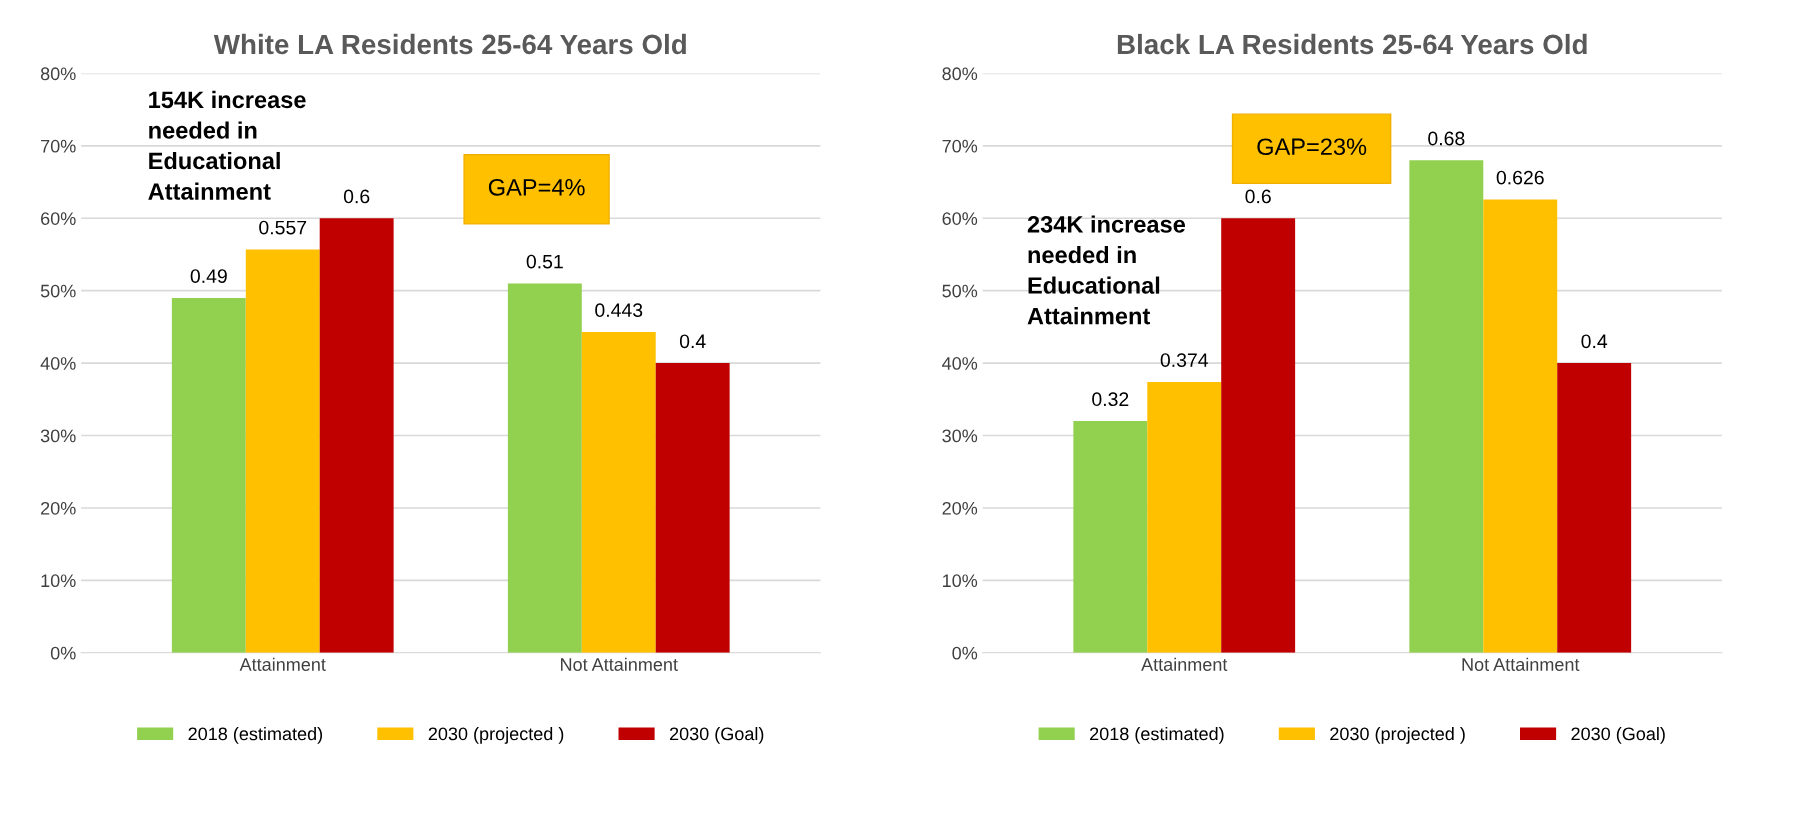 This screenshot has height=816, width=1803. I want to click on data-label: 0.49, so click(208, 276).